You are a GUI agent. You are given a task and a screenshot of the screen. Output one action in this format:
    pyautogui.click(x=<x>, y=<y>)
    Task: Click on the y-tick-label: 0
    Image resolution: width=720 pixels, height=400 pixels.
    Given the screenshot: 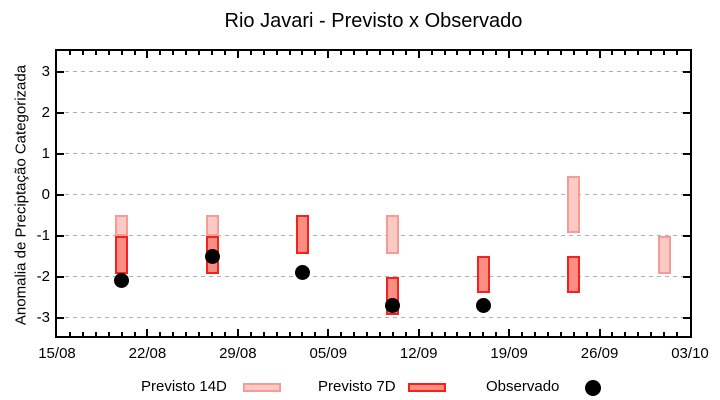 What is the action you would take?
    pyautogui.click(x=45, y=194)
    